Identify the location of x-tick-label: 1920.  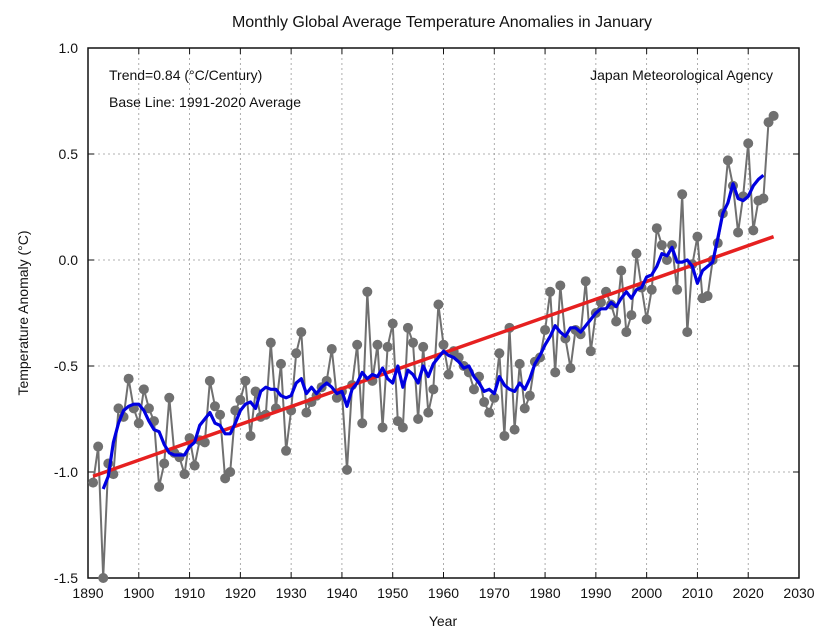
(240, 593).